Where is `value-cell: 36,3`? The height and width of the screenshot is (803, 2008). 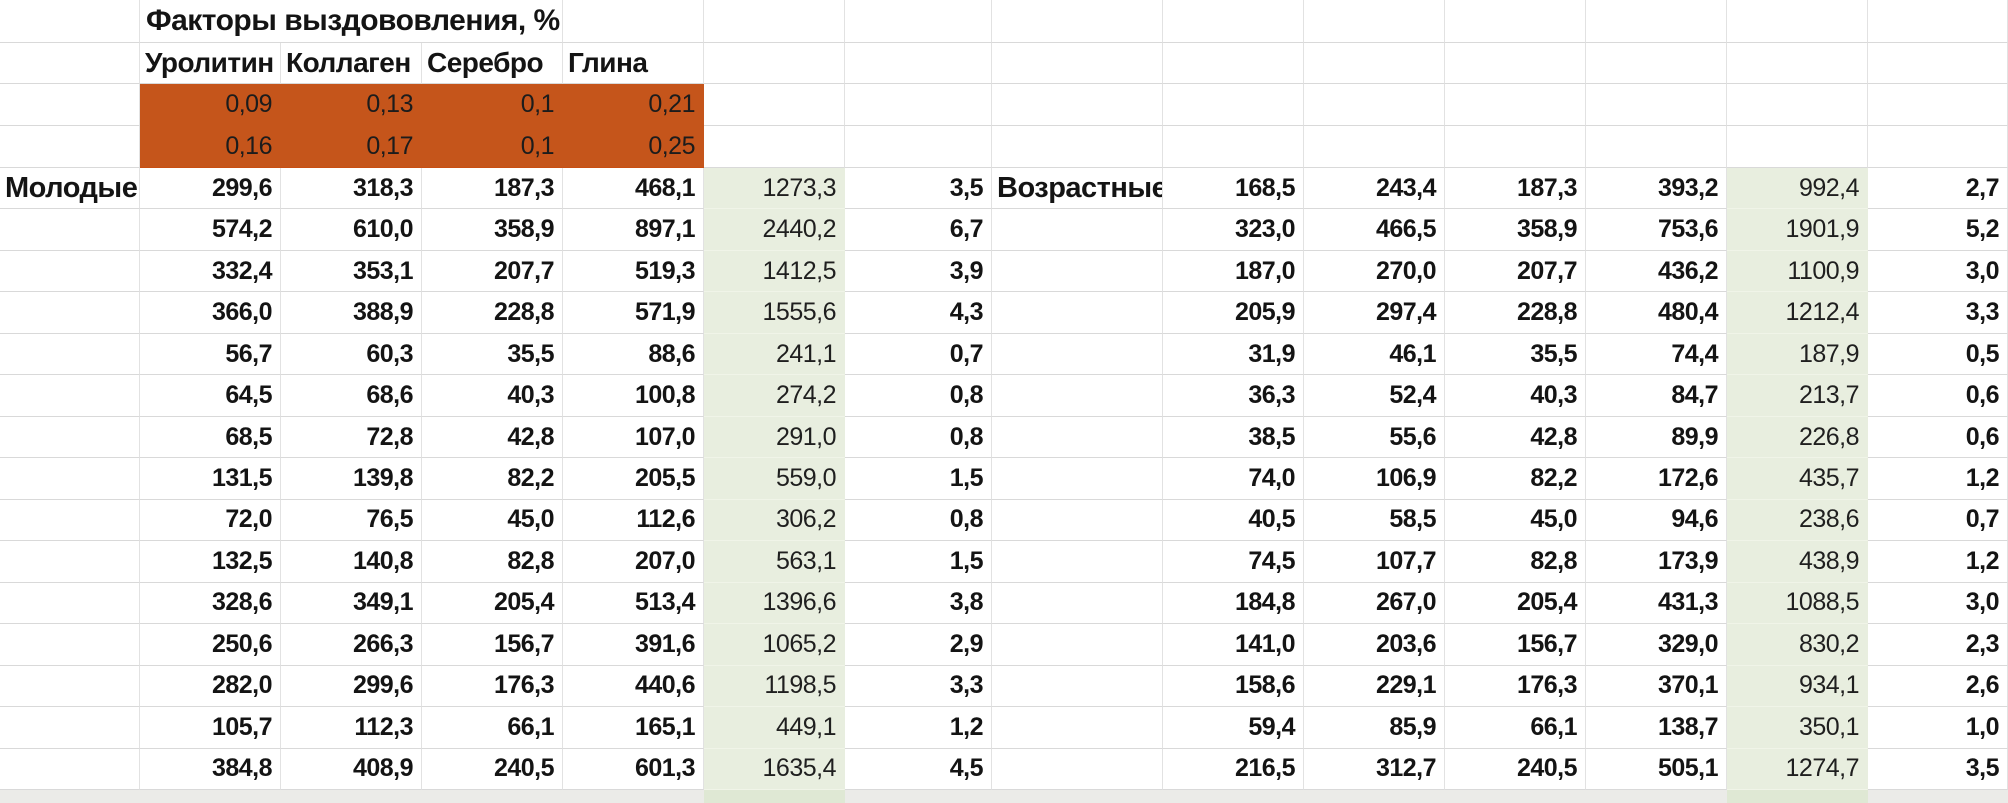 value-cell: 36,3 is located at coordinates (1233, 396).